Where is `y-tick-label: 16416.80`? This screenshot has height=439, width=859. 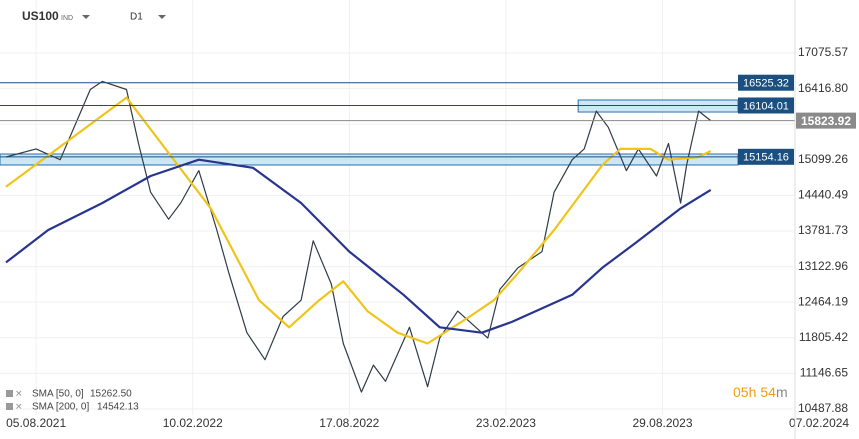 y-tick-label: 16416.80 is located at coordinates (823, 88).